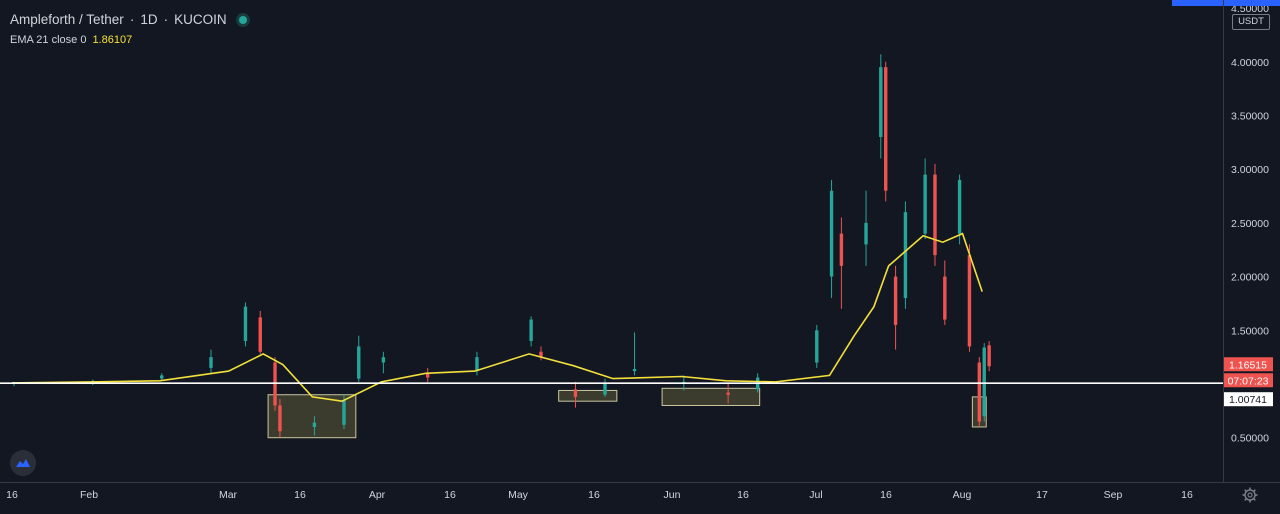 The image size is (1280, 514). I want to click on last-price-tag: 1.16515, so click(1248, 365).